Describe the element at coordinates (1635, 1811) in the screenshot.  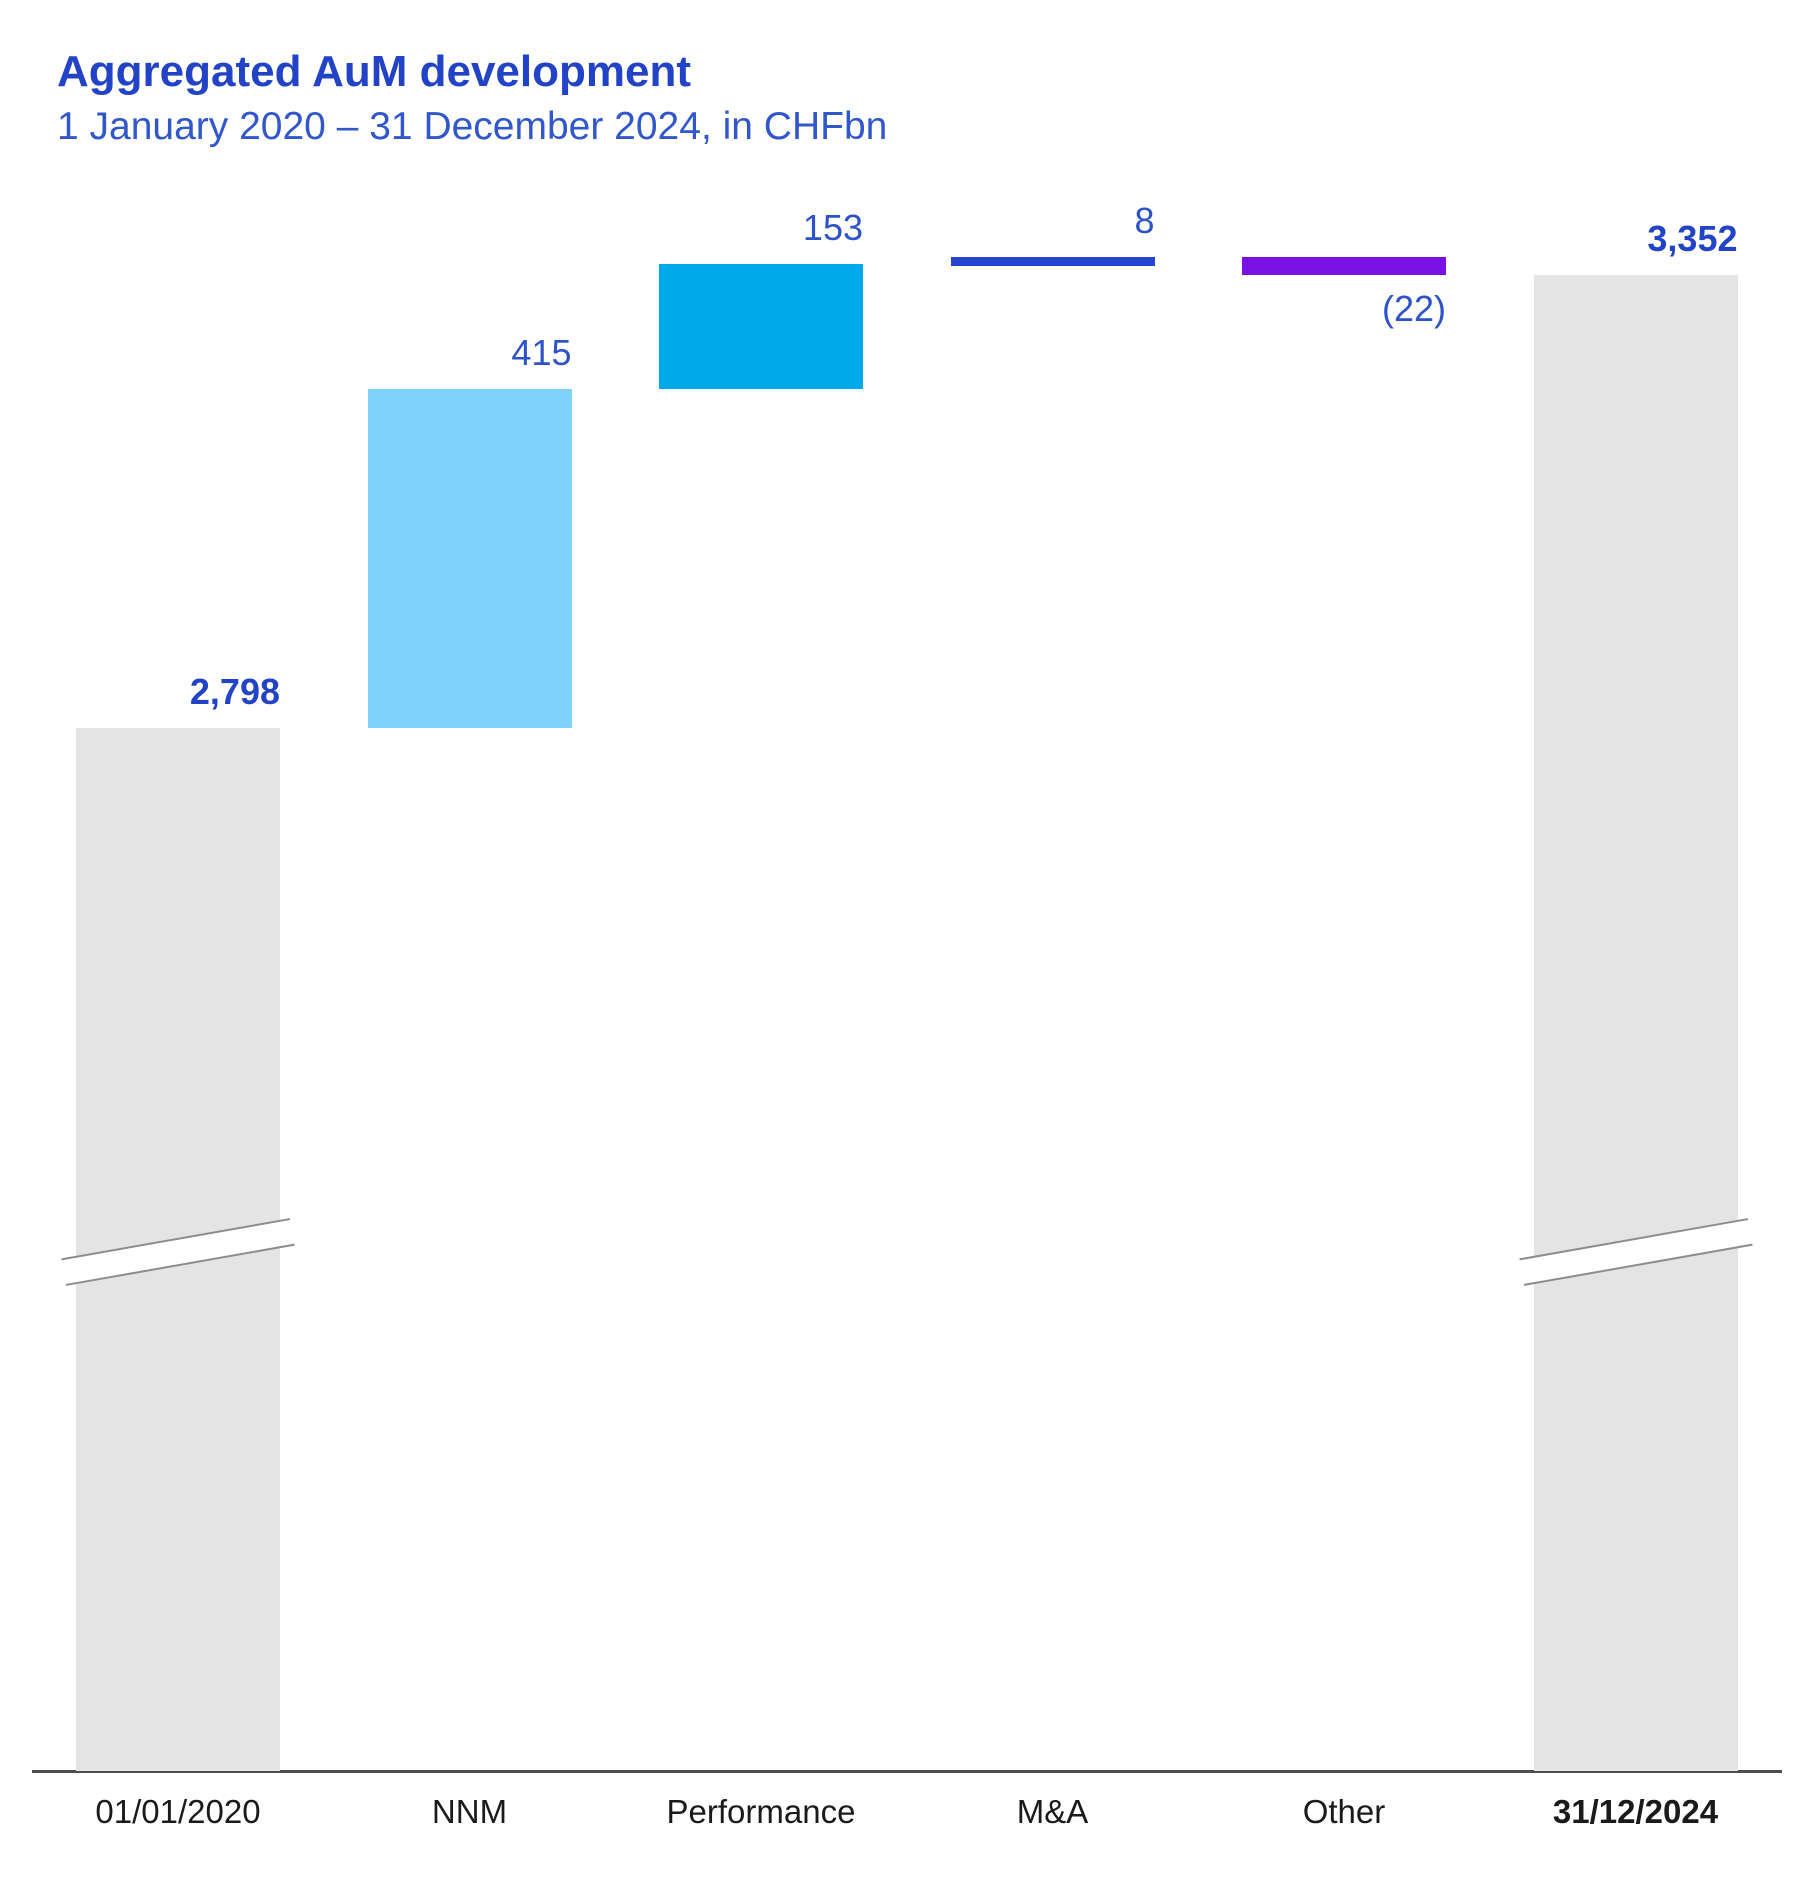
I see `axis-label-31-12-2024: 31/12/2024` at that location.